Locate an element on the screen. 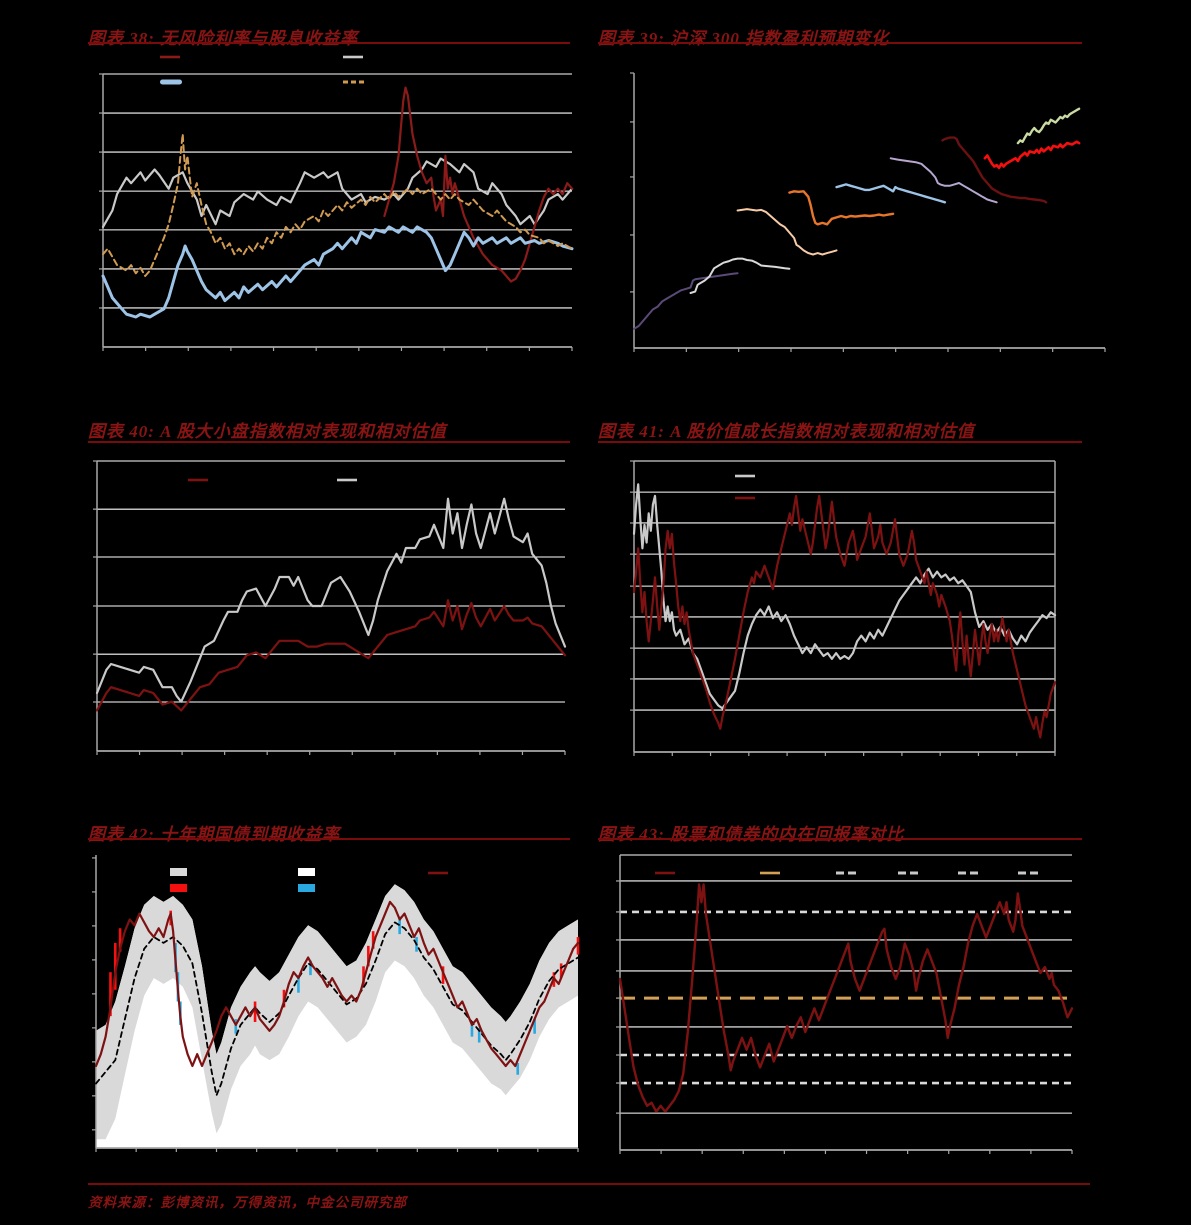  figure-40-title: 图表 40: A 股大小盘指数相对表现和相对估值 is located at coordinates (267, 431).